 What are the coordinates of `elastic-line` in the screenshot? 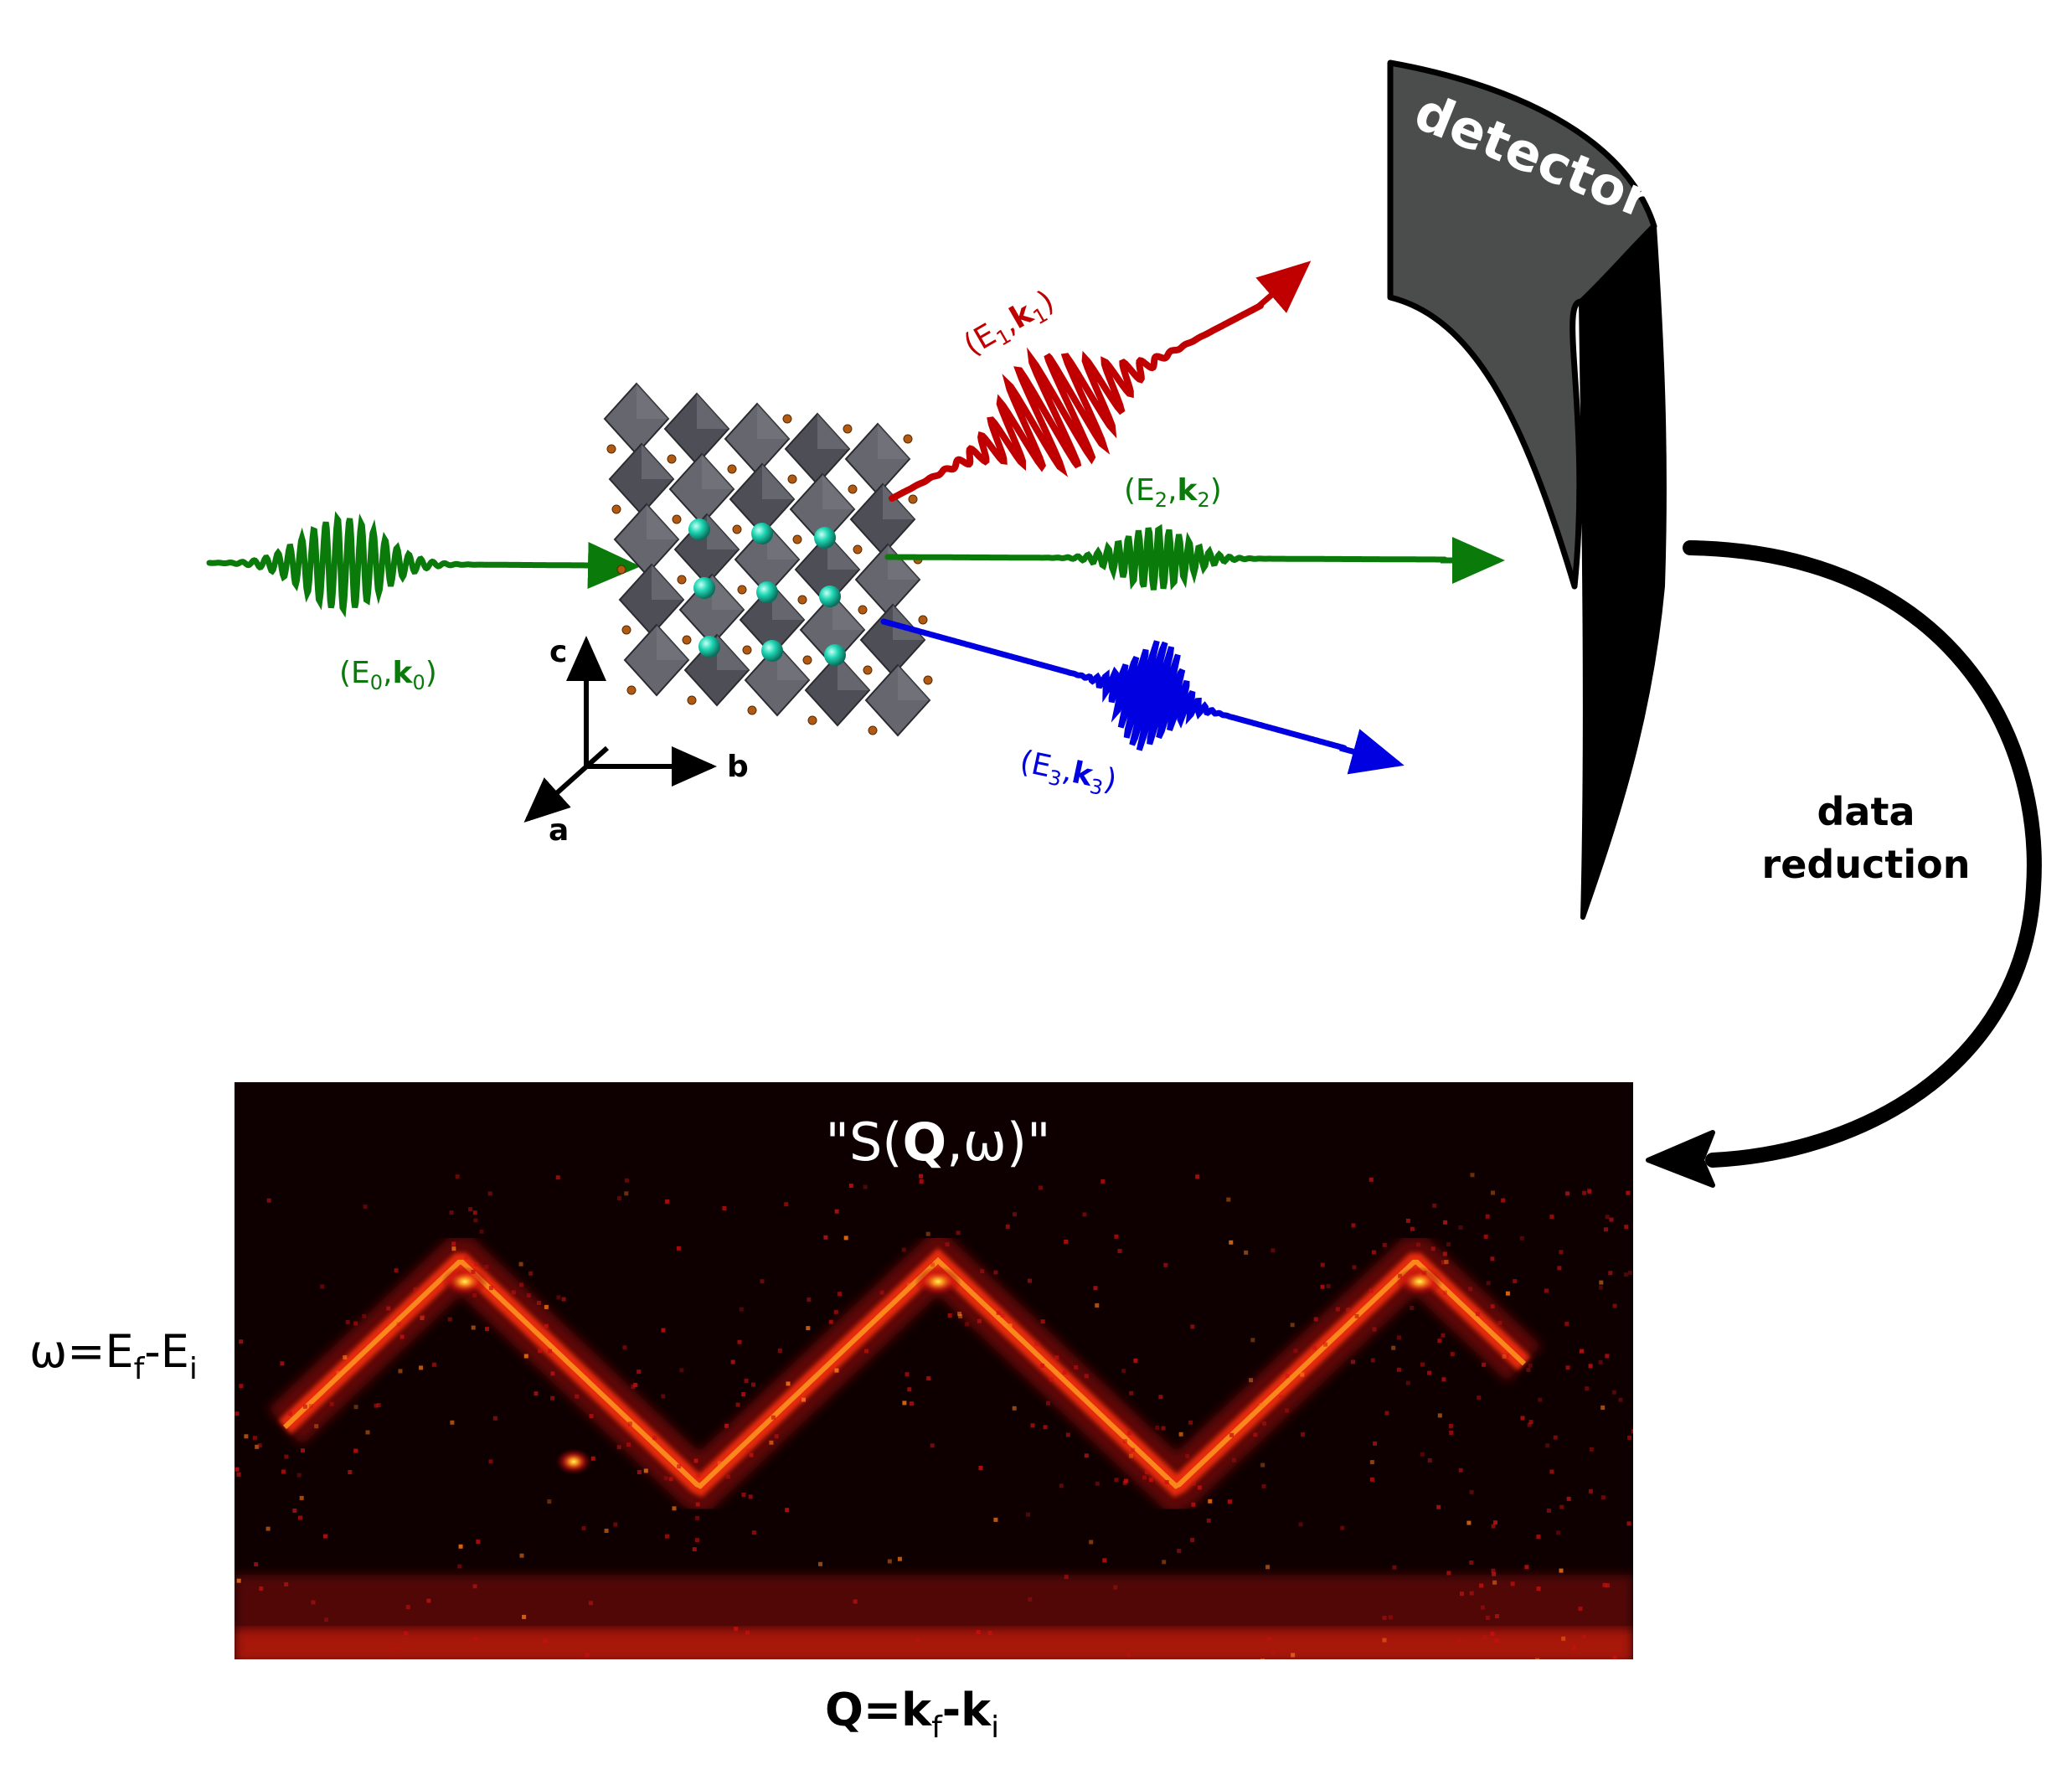 It's located at (934, 1644).